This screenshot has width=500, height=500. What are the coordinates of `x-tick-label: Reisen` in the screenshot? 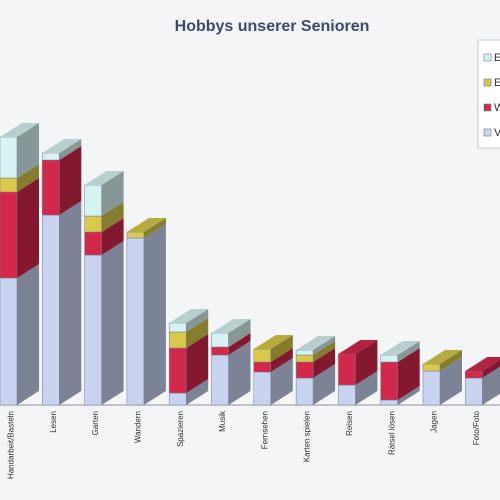 It's located at (349, 423).